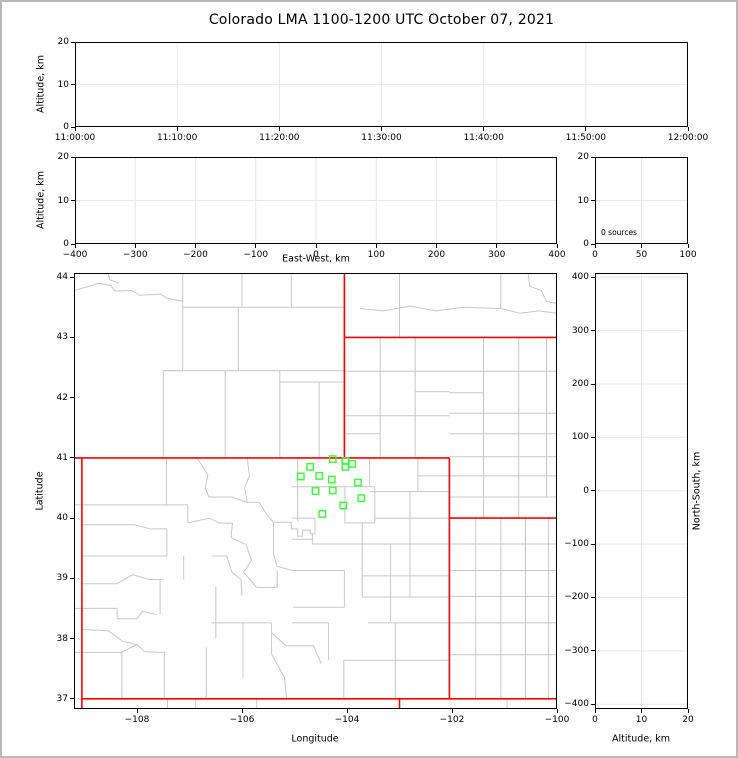  Describe the element at coordinates (641, 491) in the screenshot. I see `panel-ns_height` at that location.